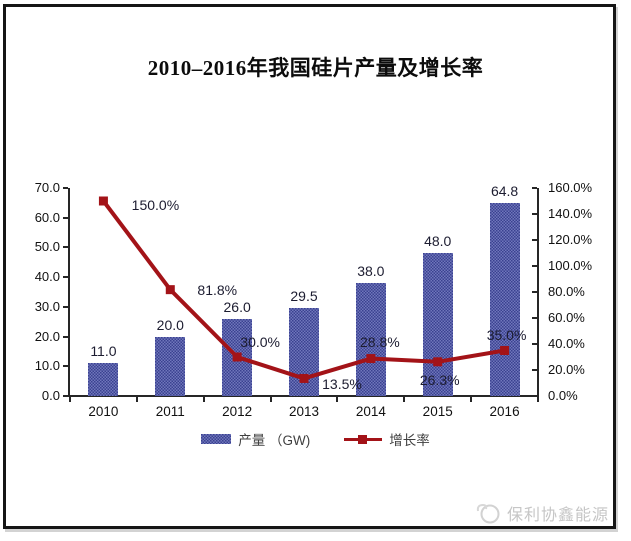 Image resolution: width=631 pixels, height=541 pixels. What do you see at coordinates (409, 440) in the screenshot?
I see `legend-label-growth: 增长率` at bounding box center [409, 440].